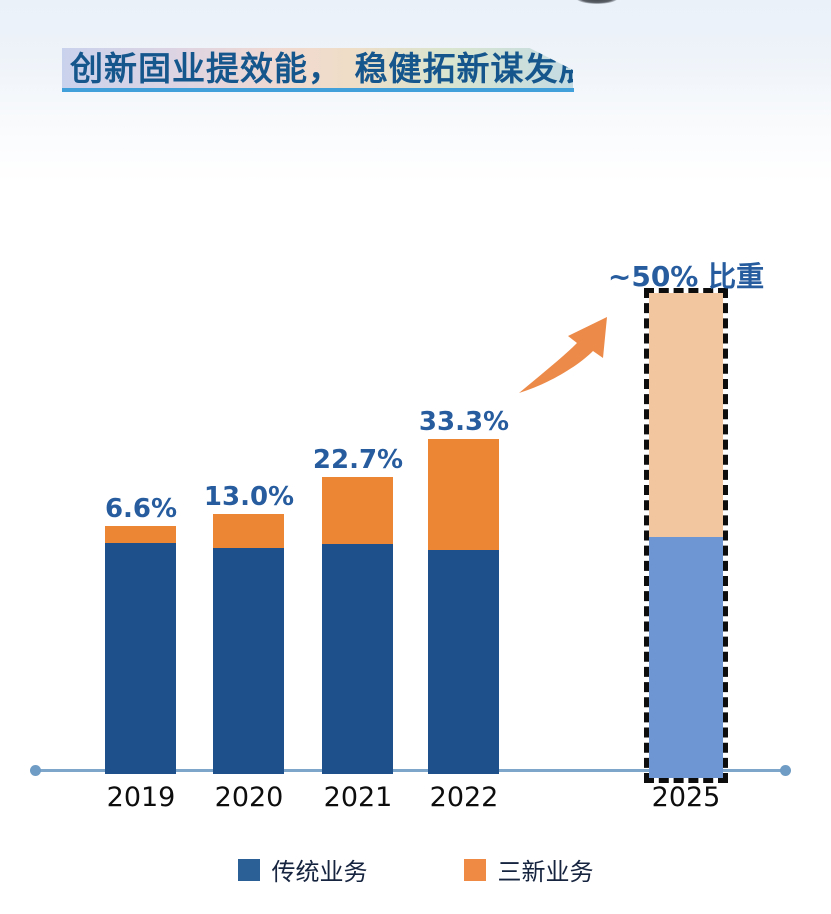 This screenshot has width=831, height=914. I want to click on growth-arrow-icon, so click(563, 355).